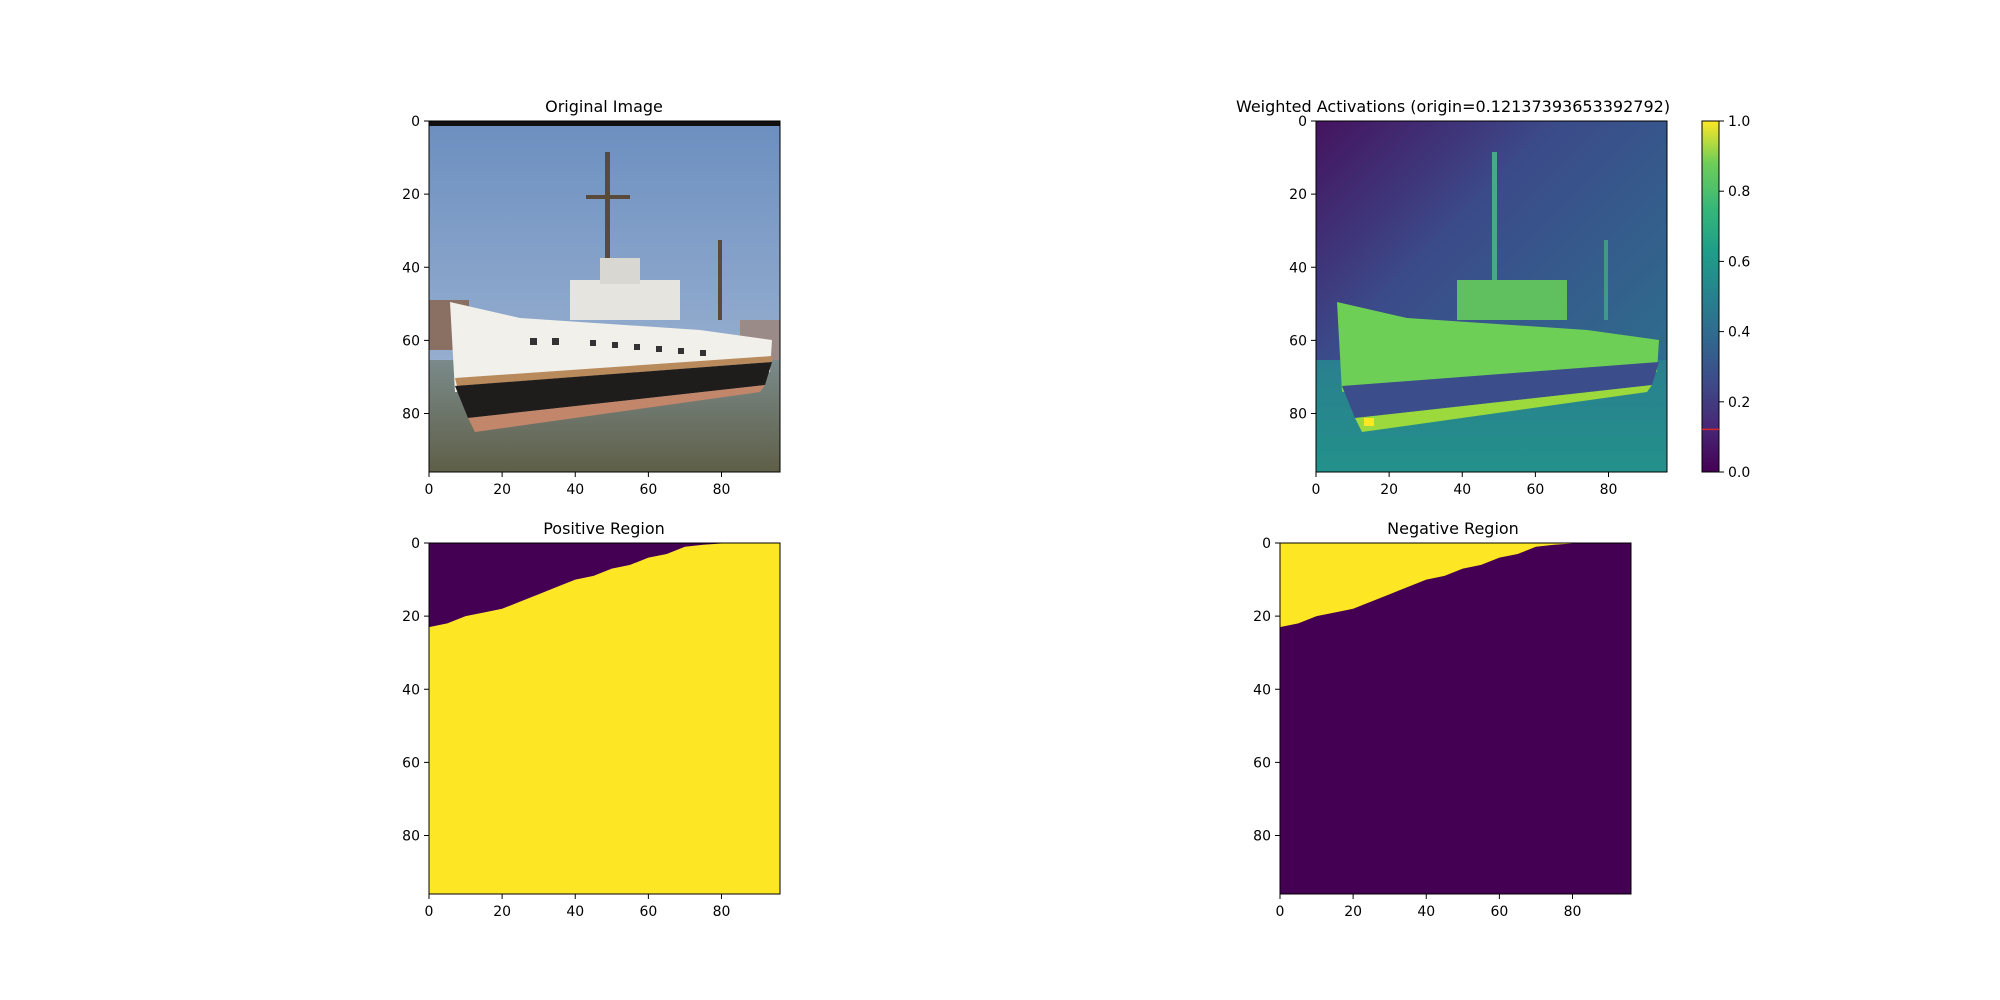 The width and height of the screenshot is (2000, 1000). I want to click on panel-positive-region: Positive Region 0 20 40 60 80 0 20 40 60 80, so click(591, 719).